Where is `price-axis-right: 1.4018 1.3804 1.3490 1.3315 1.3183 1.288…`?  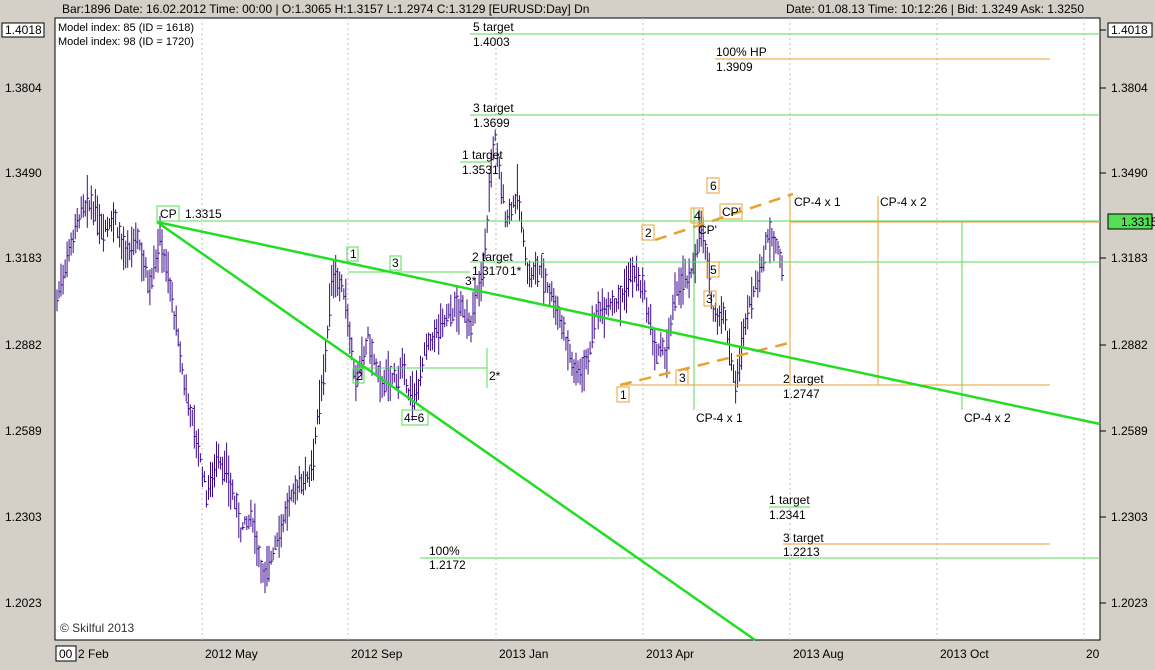
price-axis-right: 1.4018 1.3804 1.3490 1.3315 1.3183 1.288… is located at coordinates (1127, 316).